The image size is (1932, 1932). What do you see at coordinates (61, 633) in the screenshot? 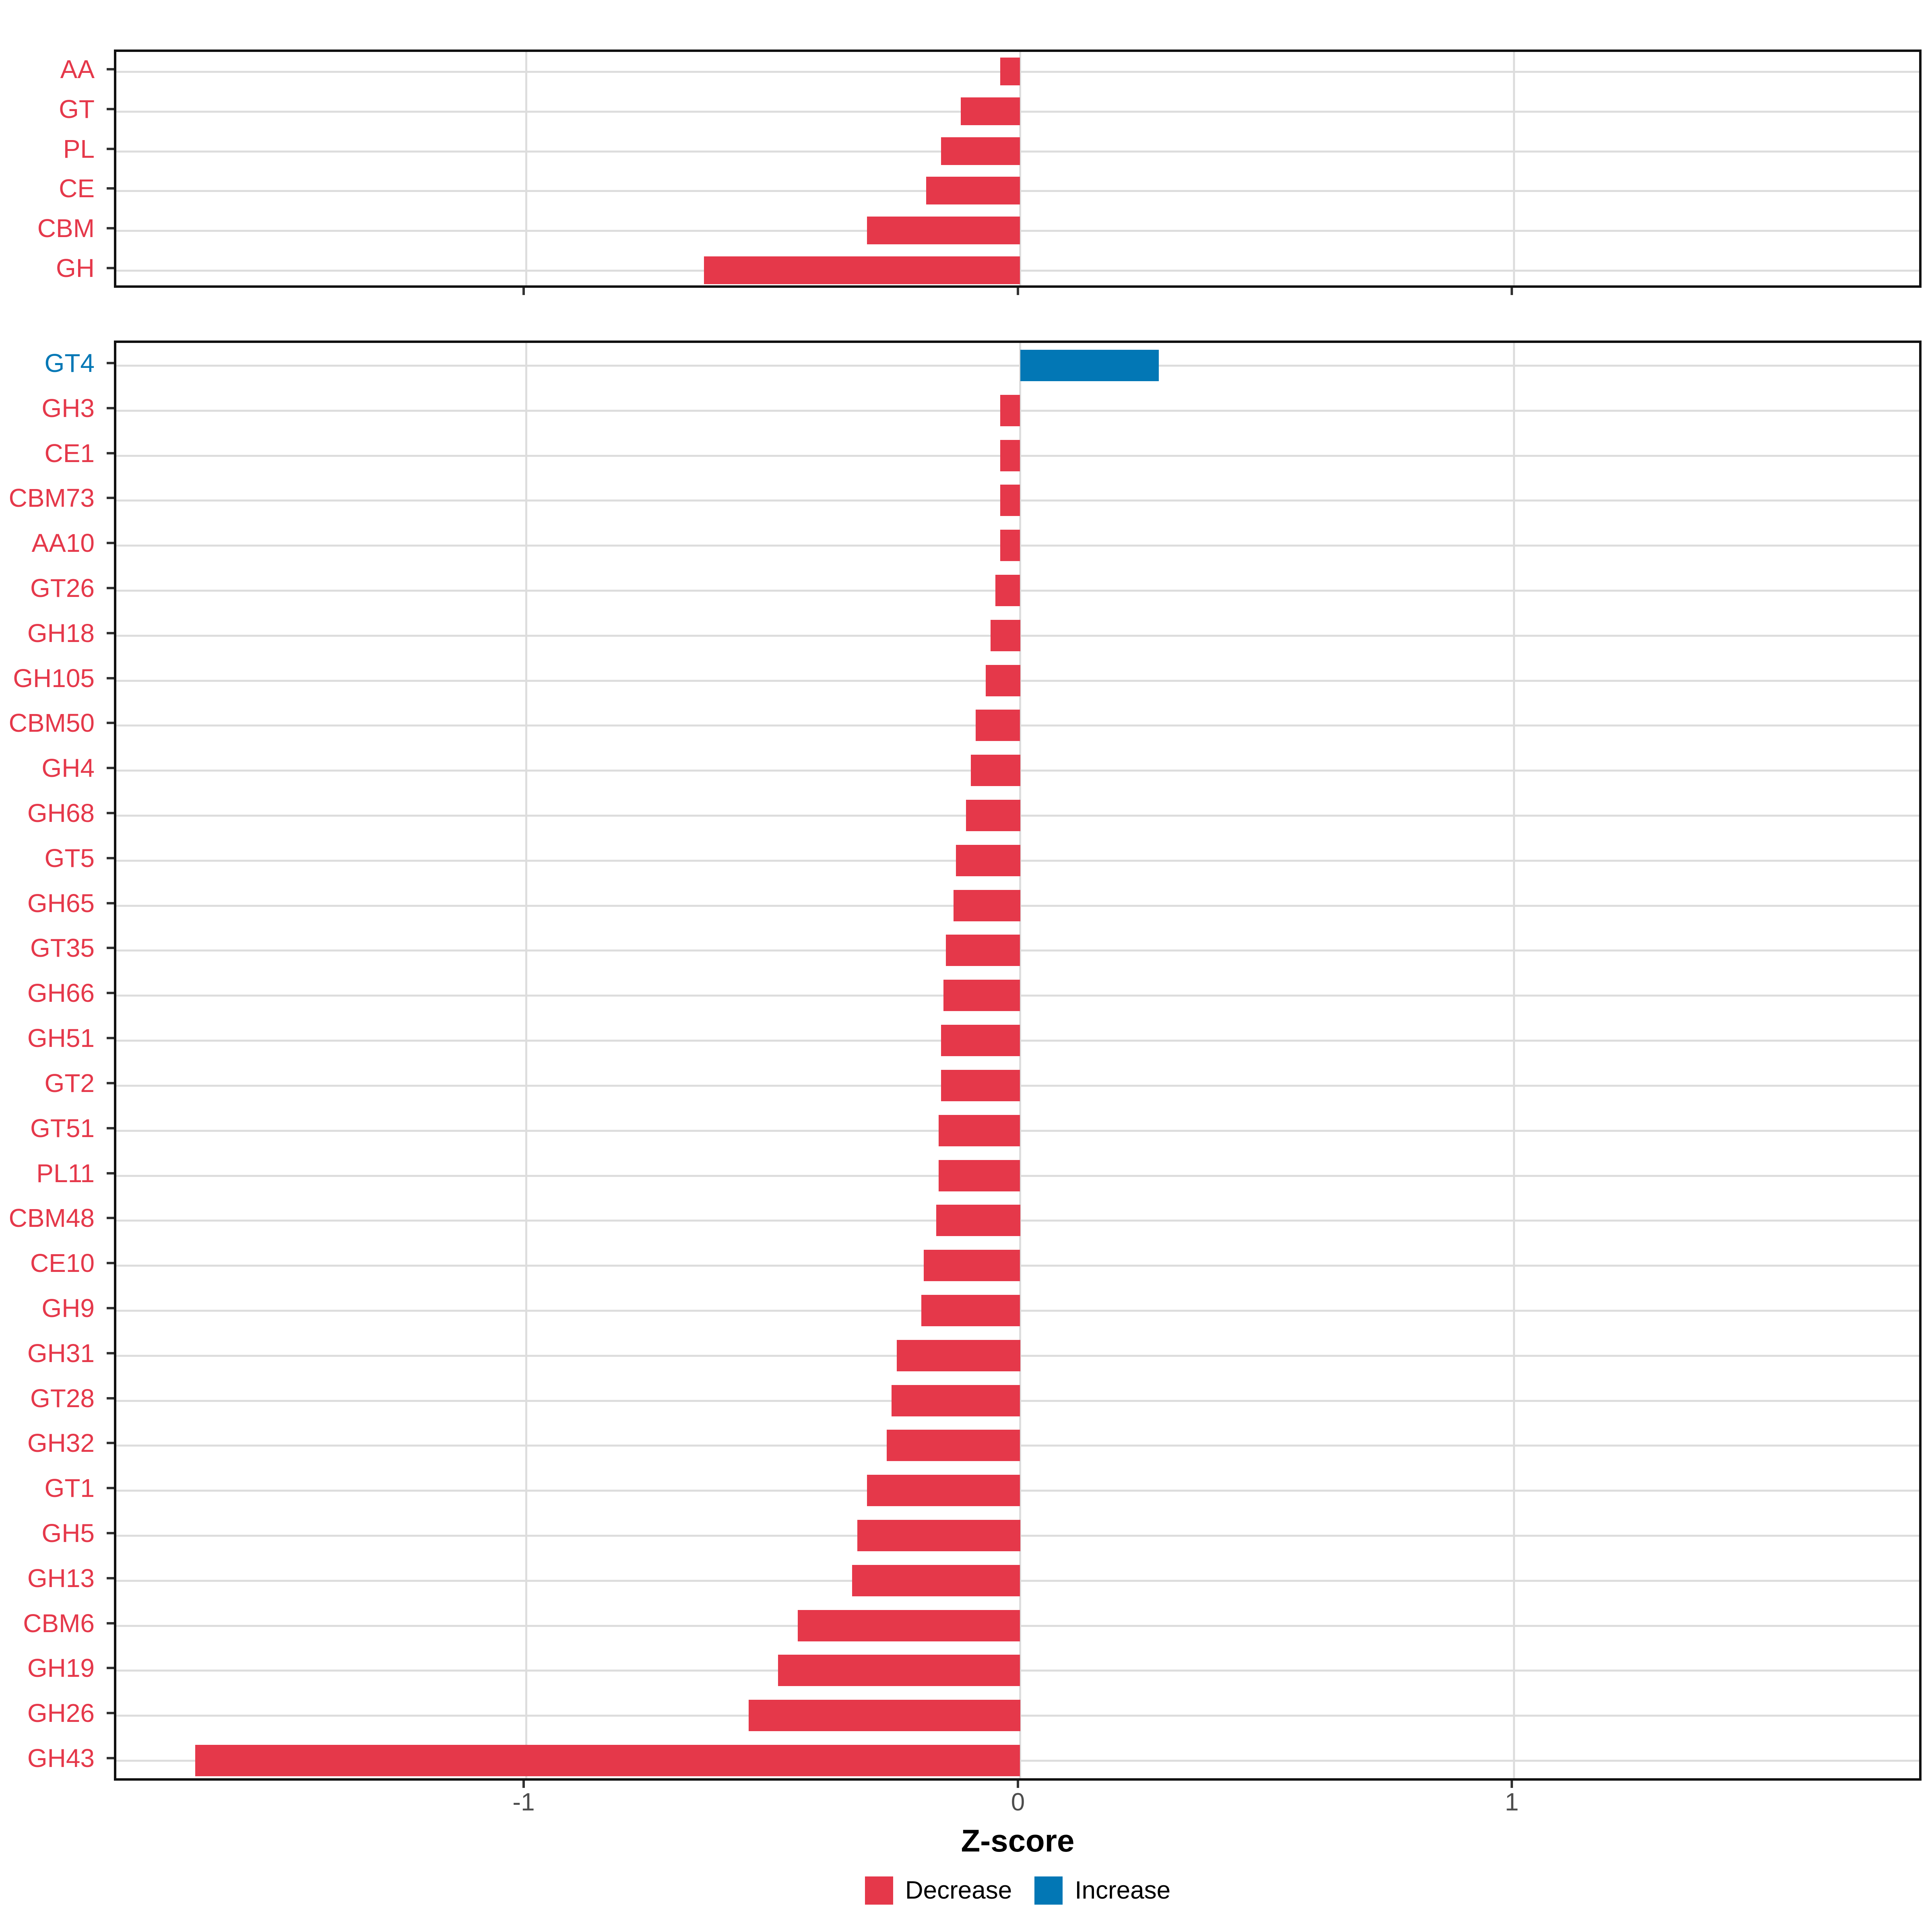
I see `y-axis-label-GH18: GH18` at bounding box center [61, 633].